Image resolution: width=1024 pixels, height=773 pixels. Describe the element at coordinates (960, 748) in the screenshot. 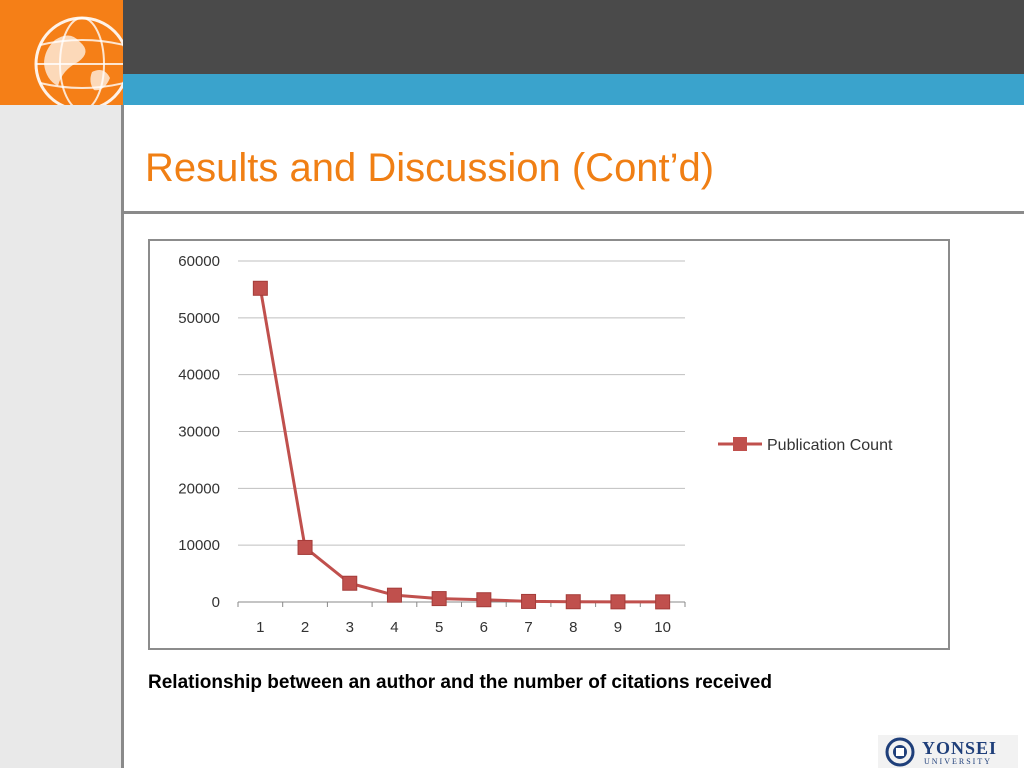

I see `logo-name: YONSEI` at that location.